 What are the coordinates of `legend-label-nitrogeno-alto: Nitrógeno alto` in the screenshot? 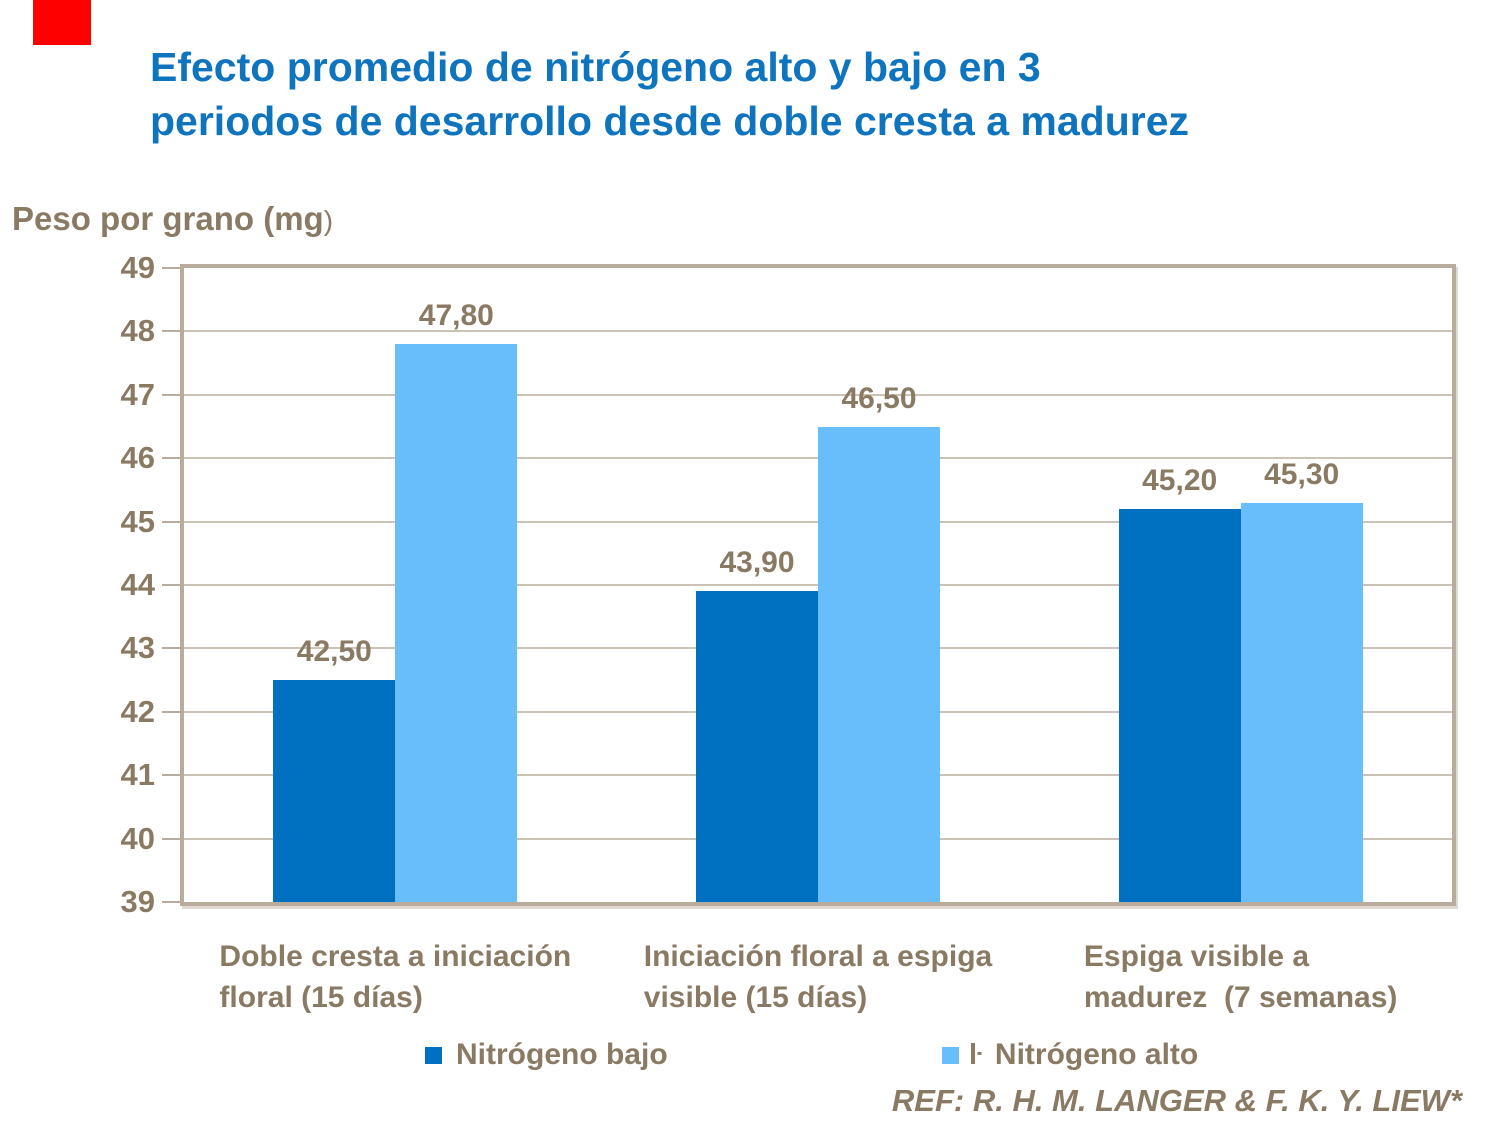 It's located at (1096, 1054).